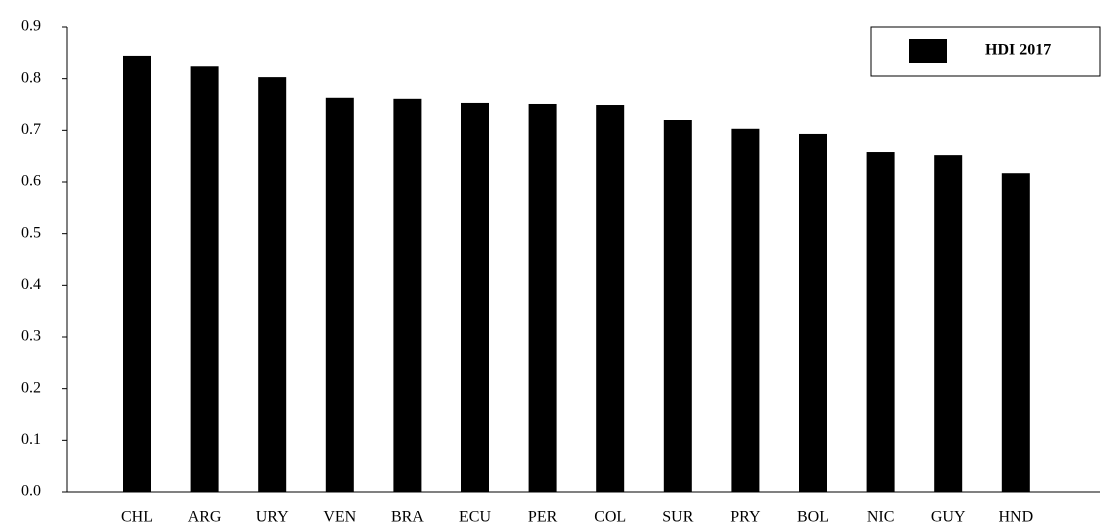 This screenshot has height=531, width=1112. I want to click on x-tick-label: COL, so click(610, 517).